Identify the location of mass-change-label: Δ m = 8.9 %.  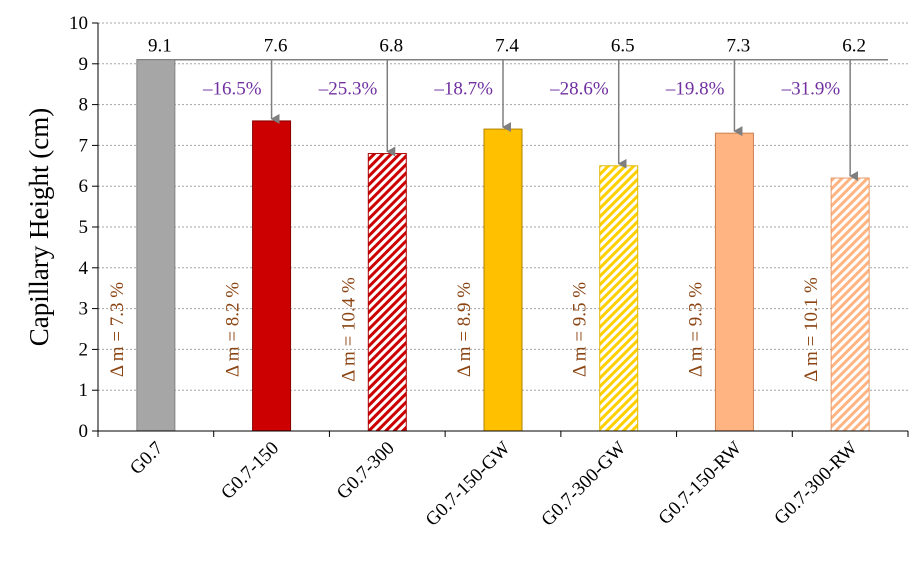
(464, 329).